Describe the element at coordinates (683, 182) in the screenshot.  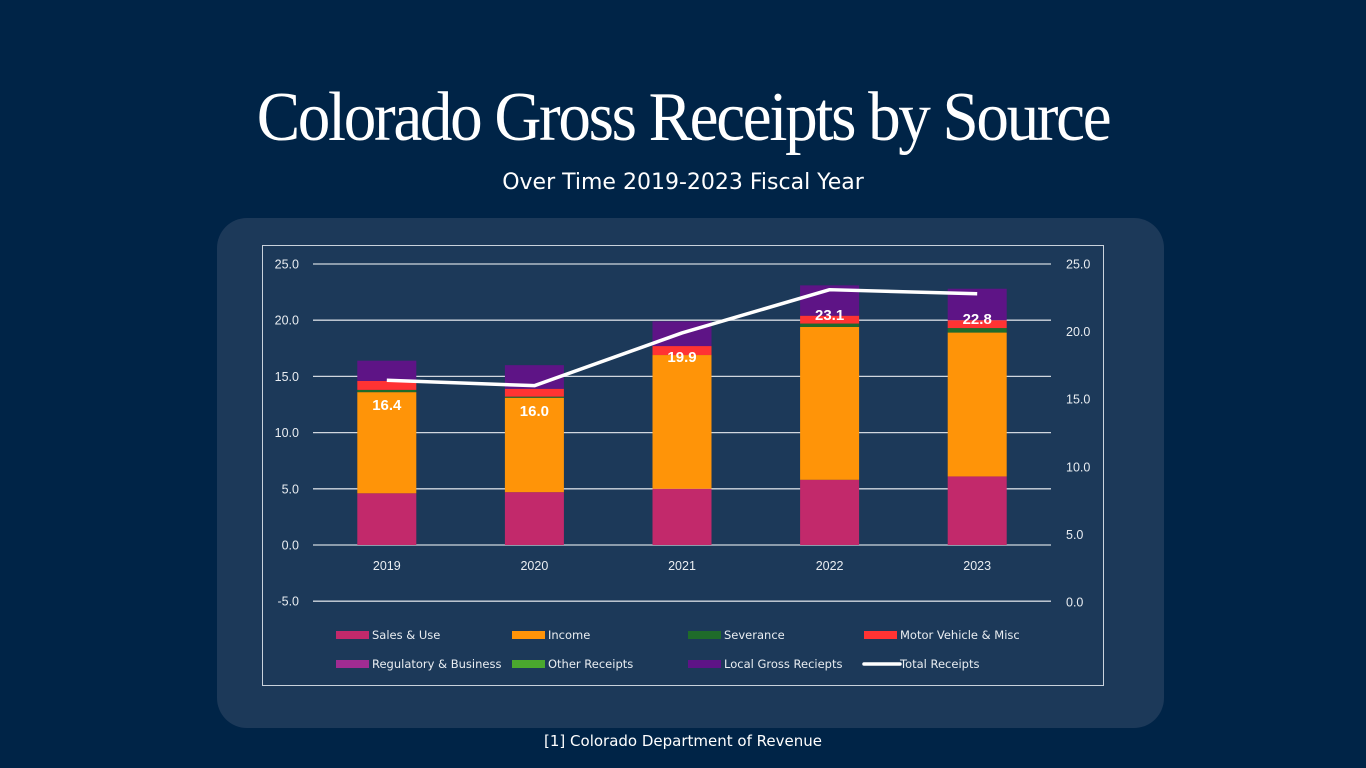
I see `page-subtitle: Over Time 2019-2023 Fiscal Year` at that location.